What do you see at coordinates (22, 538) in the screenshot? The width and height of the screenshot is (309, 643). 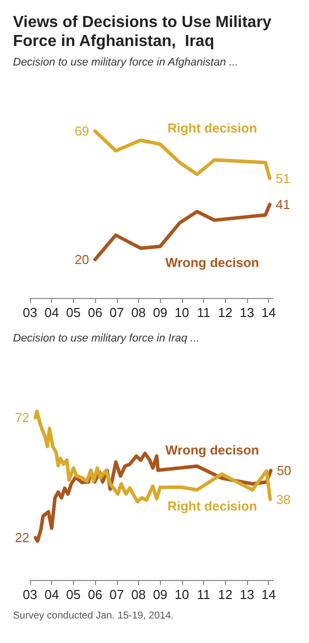 I see `data-label: 22` at bounding box center [22, 538].